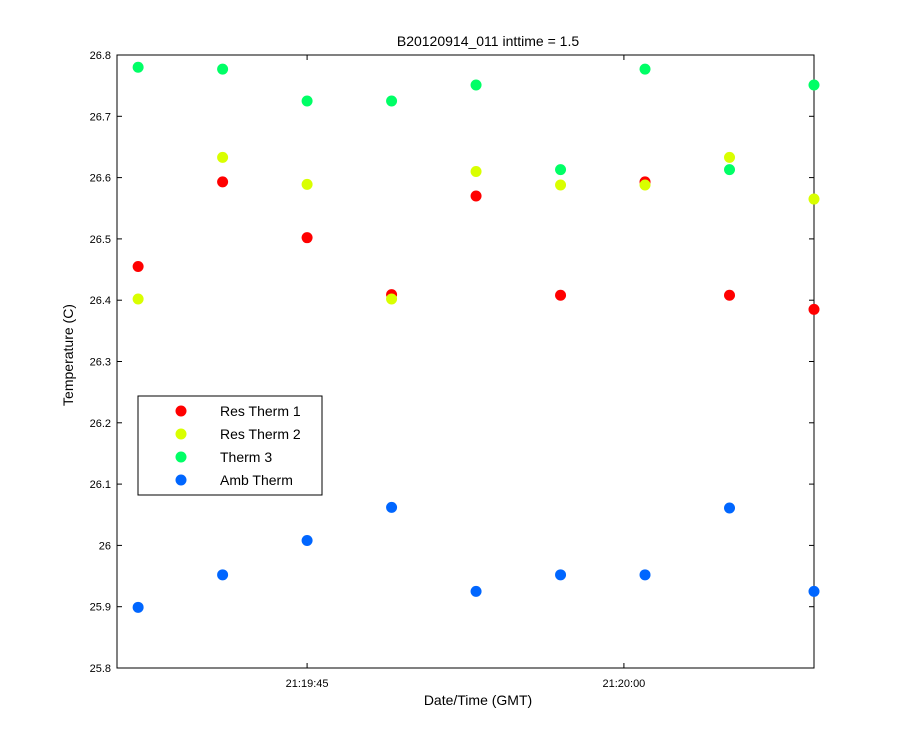 The width and height of the screenshot is (900, 750). What do you see at coordinates (100, 117) in the screenshot?
I see `y-tick-label: 26.7` at bounding box center [100, 117].